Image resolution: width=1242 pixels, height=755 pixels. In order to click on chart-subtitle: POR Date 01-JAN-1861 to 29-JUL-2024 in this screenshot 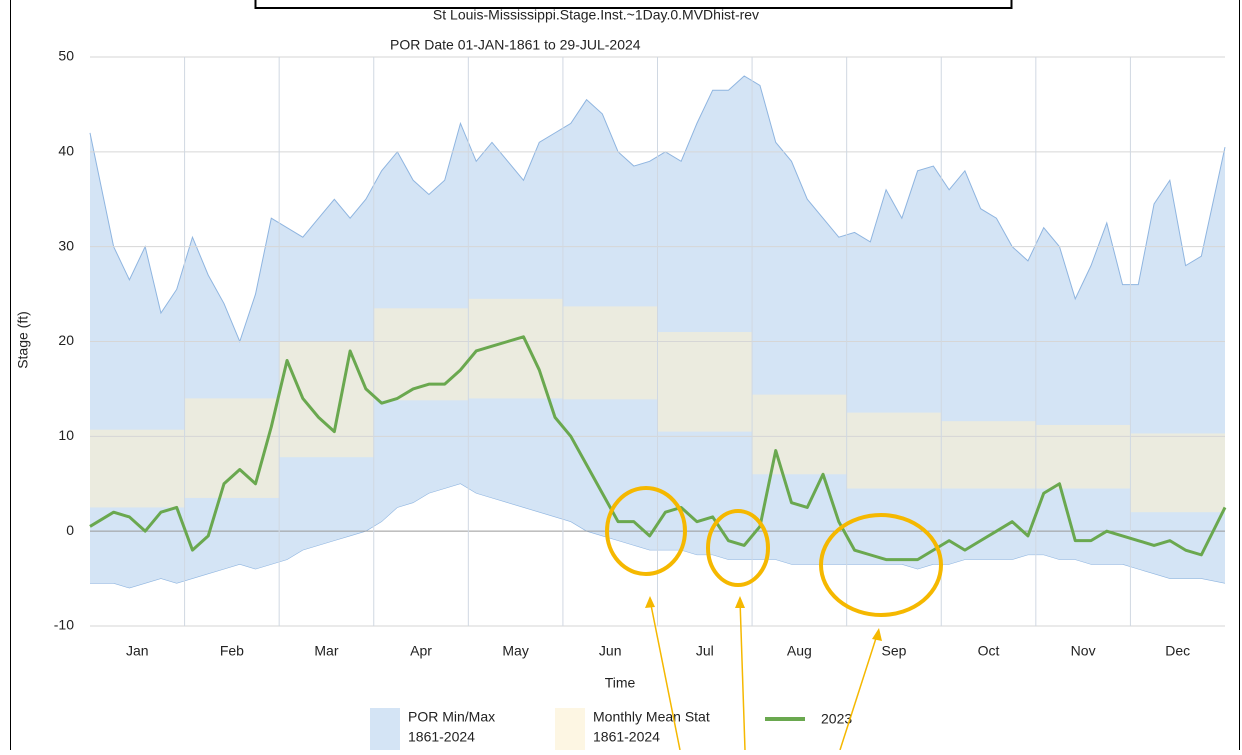, I will do `click(515, 45)`.